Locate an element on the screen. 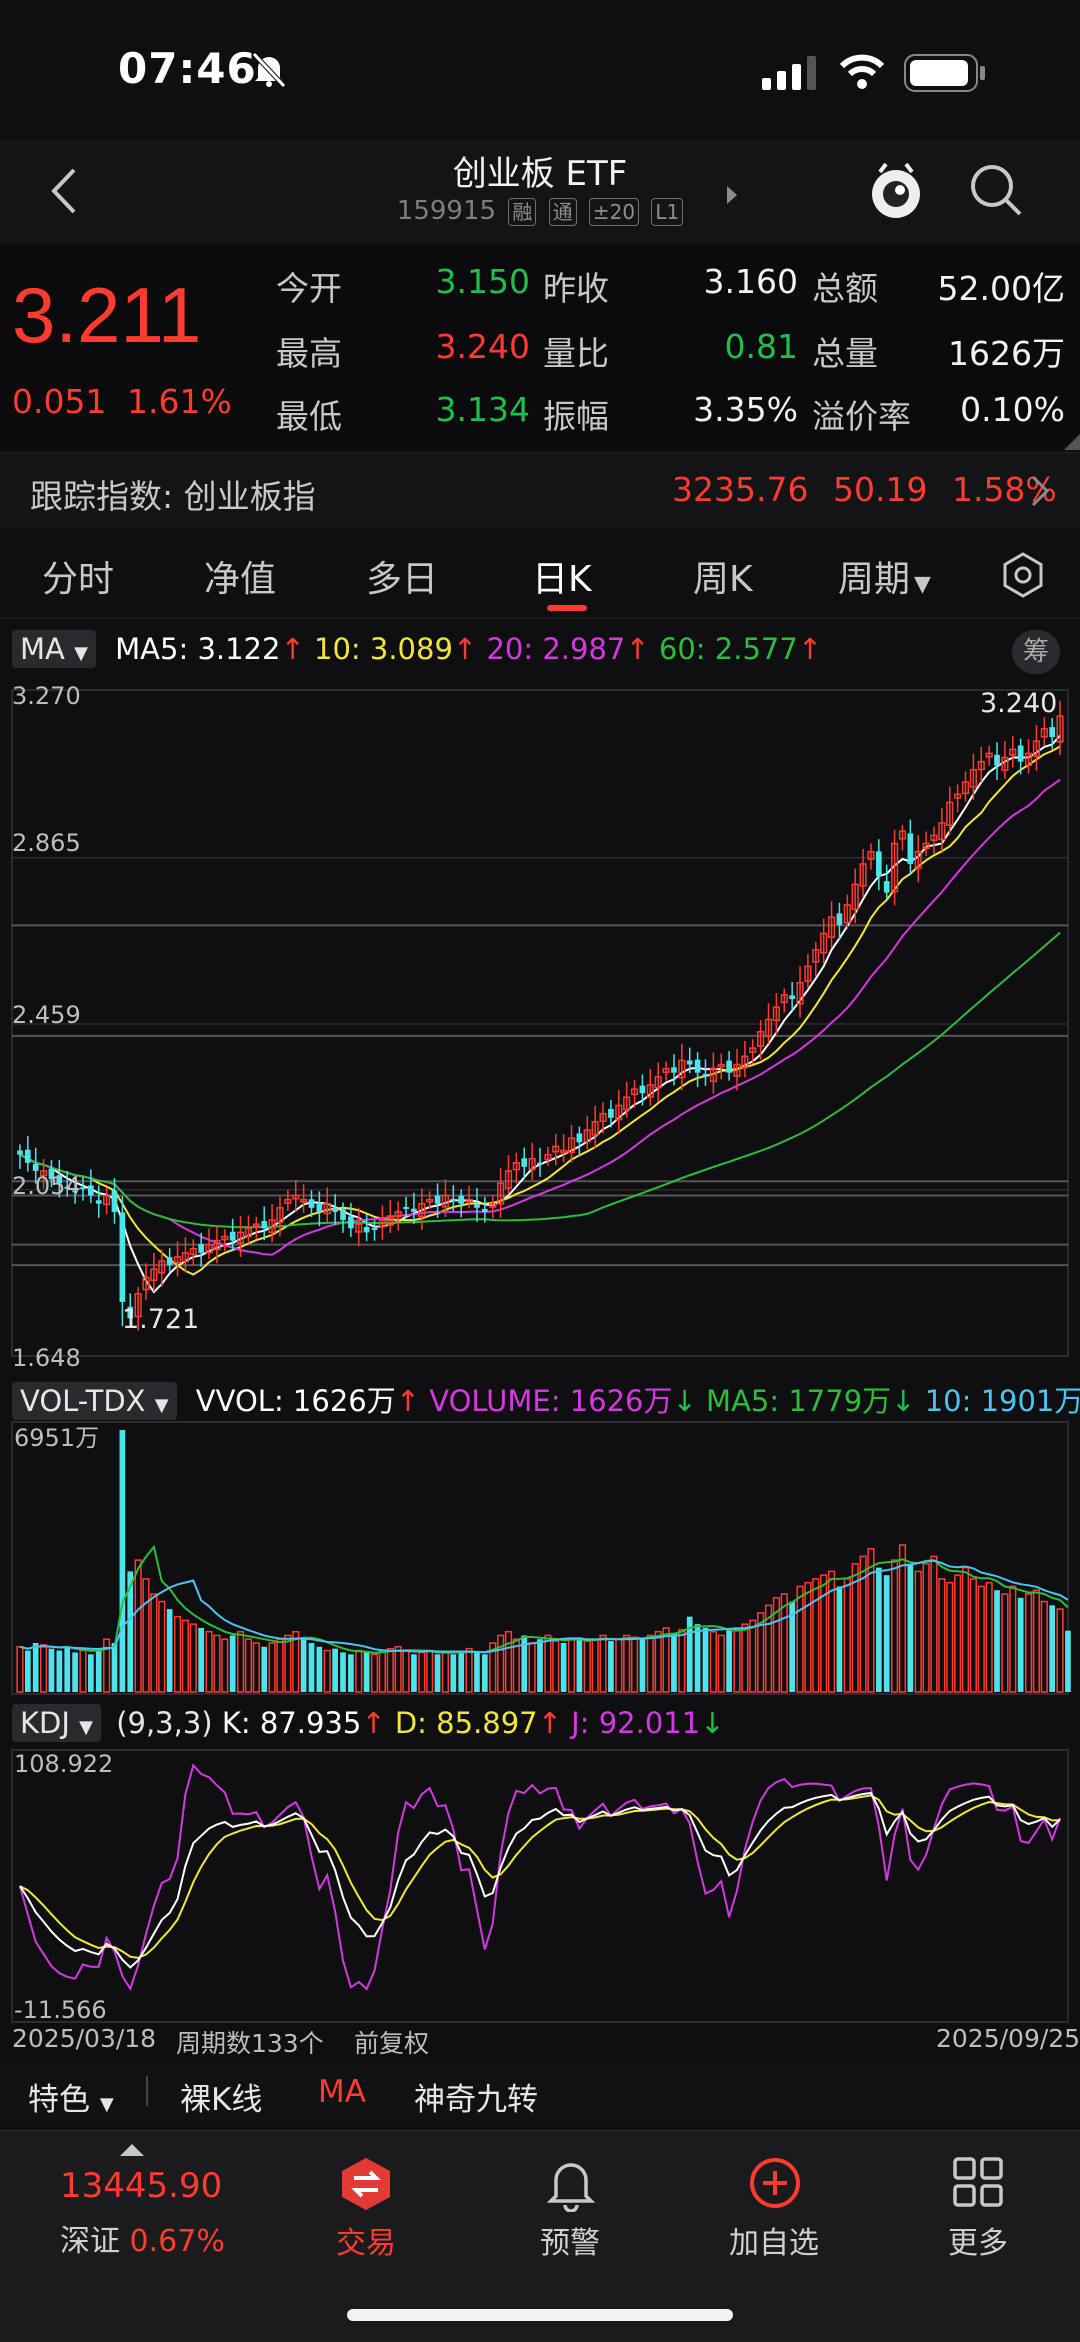 This screenshot has width=1080, height=2342. next-security-icon is located at coordinates (732, 197).